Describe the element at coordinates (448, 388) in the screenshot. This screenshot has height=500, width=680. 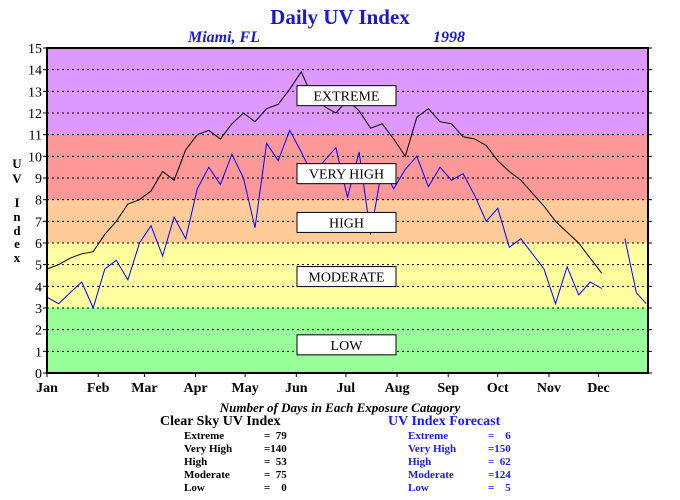
I see `x-tick-label: Sep` at that location.